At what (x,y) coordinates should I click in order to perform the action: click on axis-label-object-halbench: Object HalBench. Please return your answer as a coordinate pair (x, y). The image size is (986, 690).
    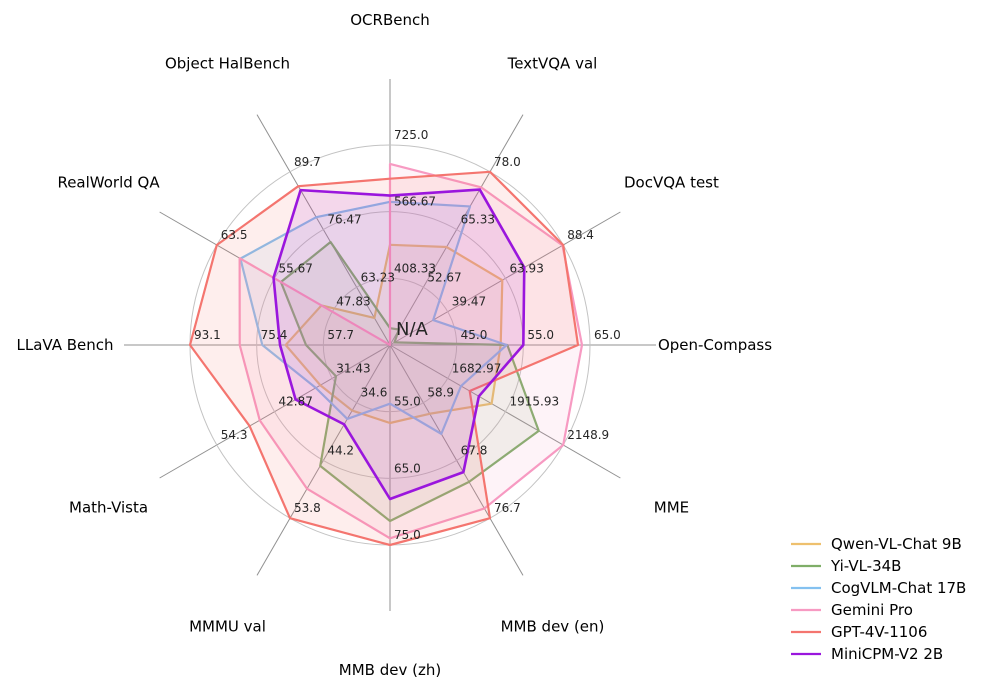
    Looking at the image, I should click on (227, 64).